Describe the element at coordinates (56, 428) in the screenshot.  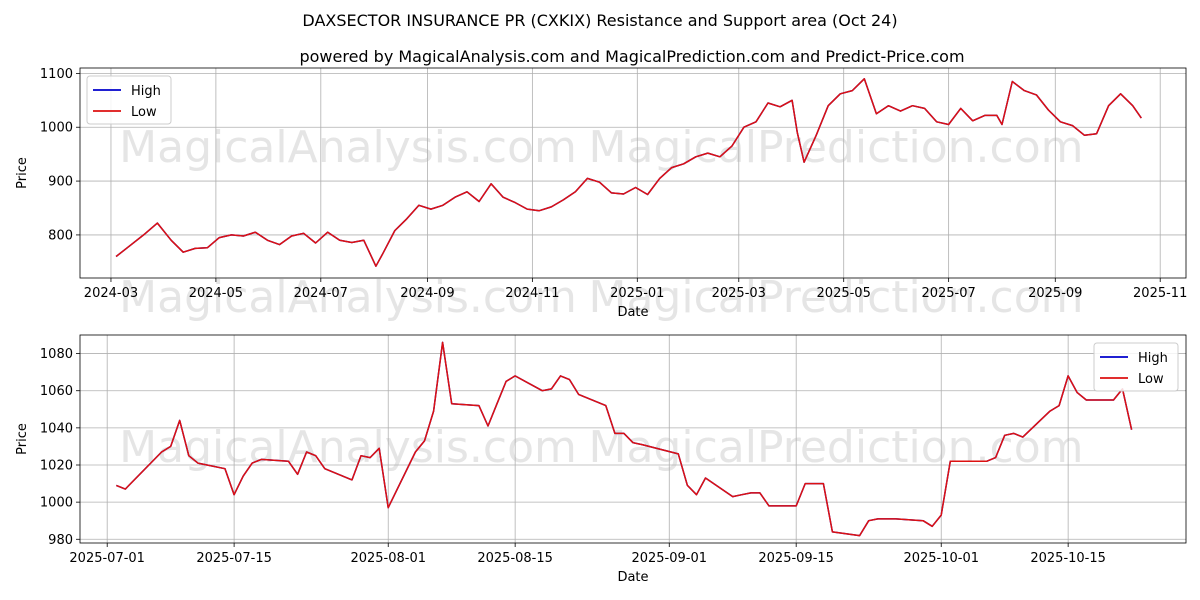
I see `y-tick-label: 1040` at that location.